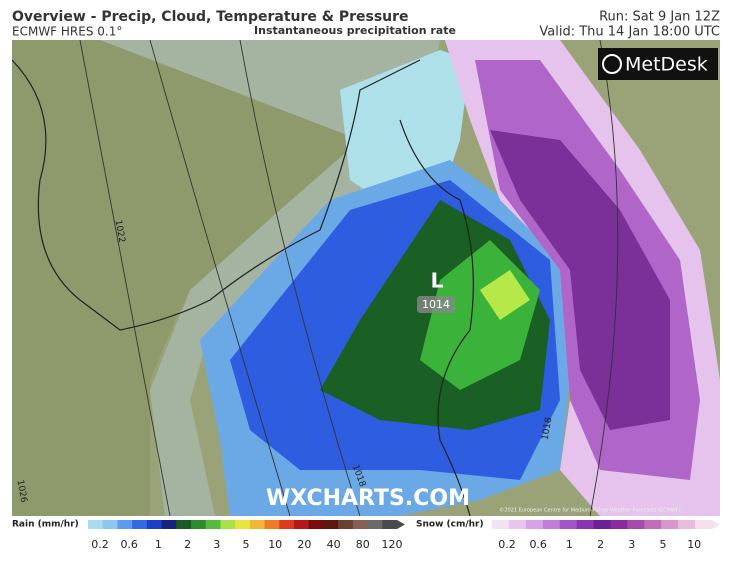  I want to click on tick-label: 120, so click(392, 544).